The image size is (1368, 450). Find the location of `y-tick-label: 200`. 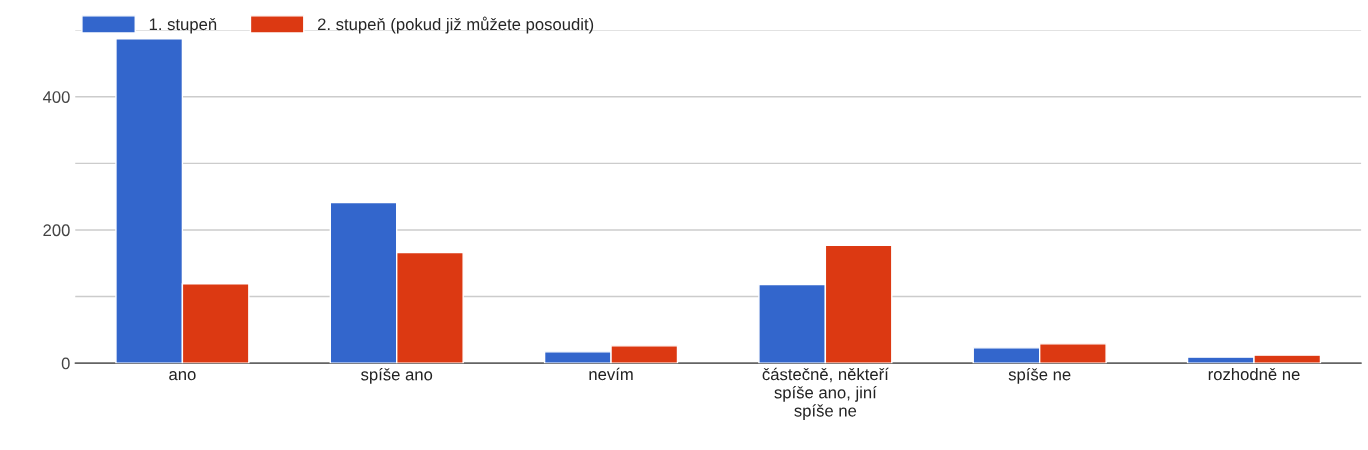

y-tick-label: 200 is located at coordinates (56, 230).